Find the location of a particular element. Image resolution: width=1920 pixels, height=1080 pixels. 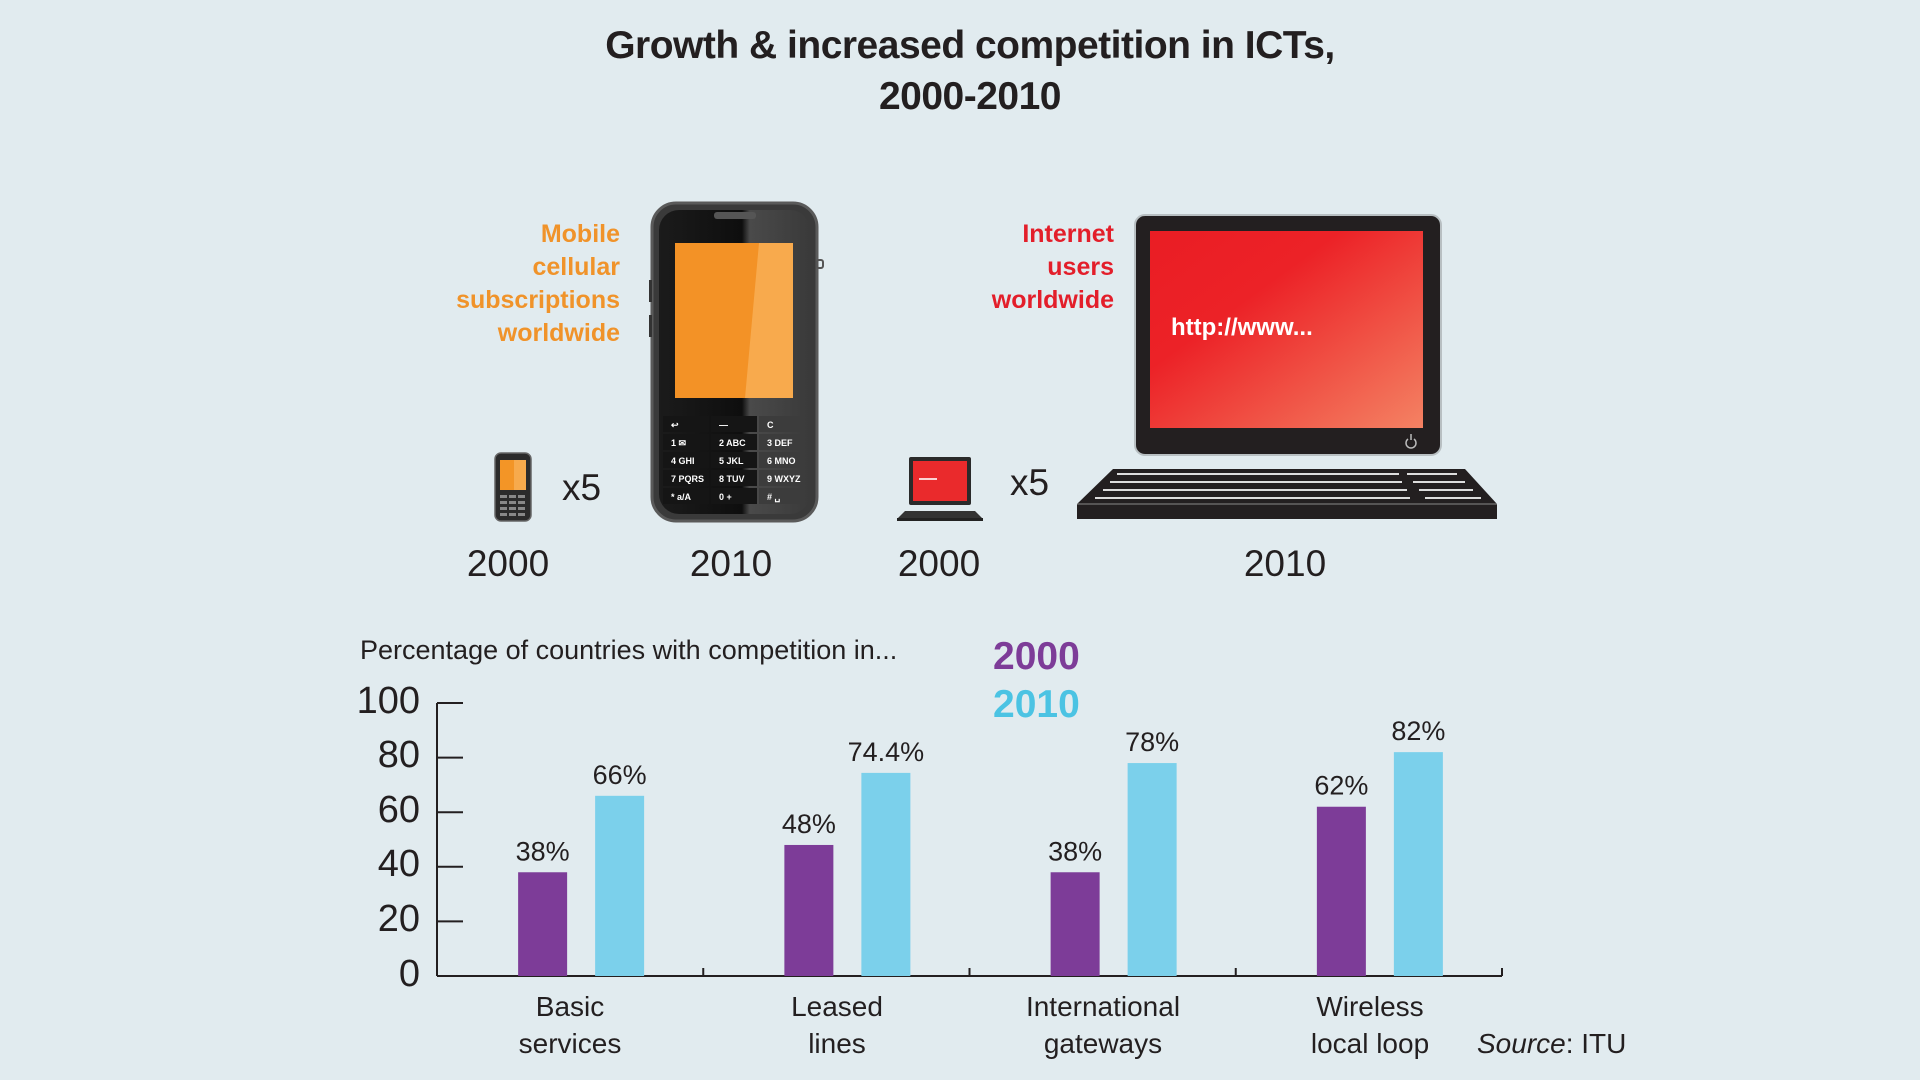

internet-users-label: Internet users worldwide is located at coordinates (1053, 267).